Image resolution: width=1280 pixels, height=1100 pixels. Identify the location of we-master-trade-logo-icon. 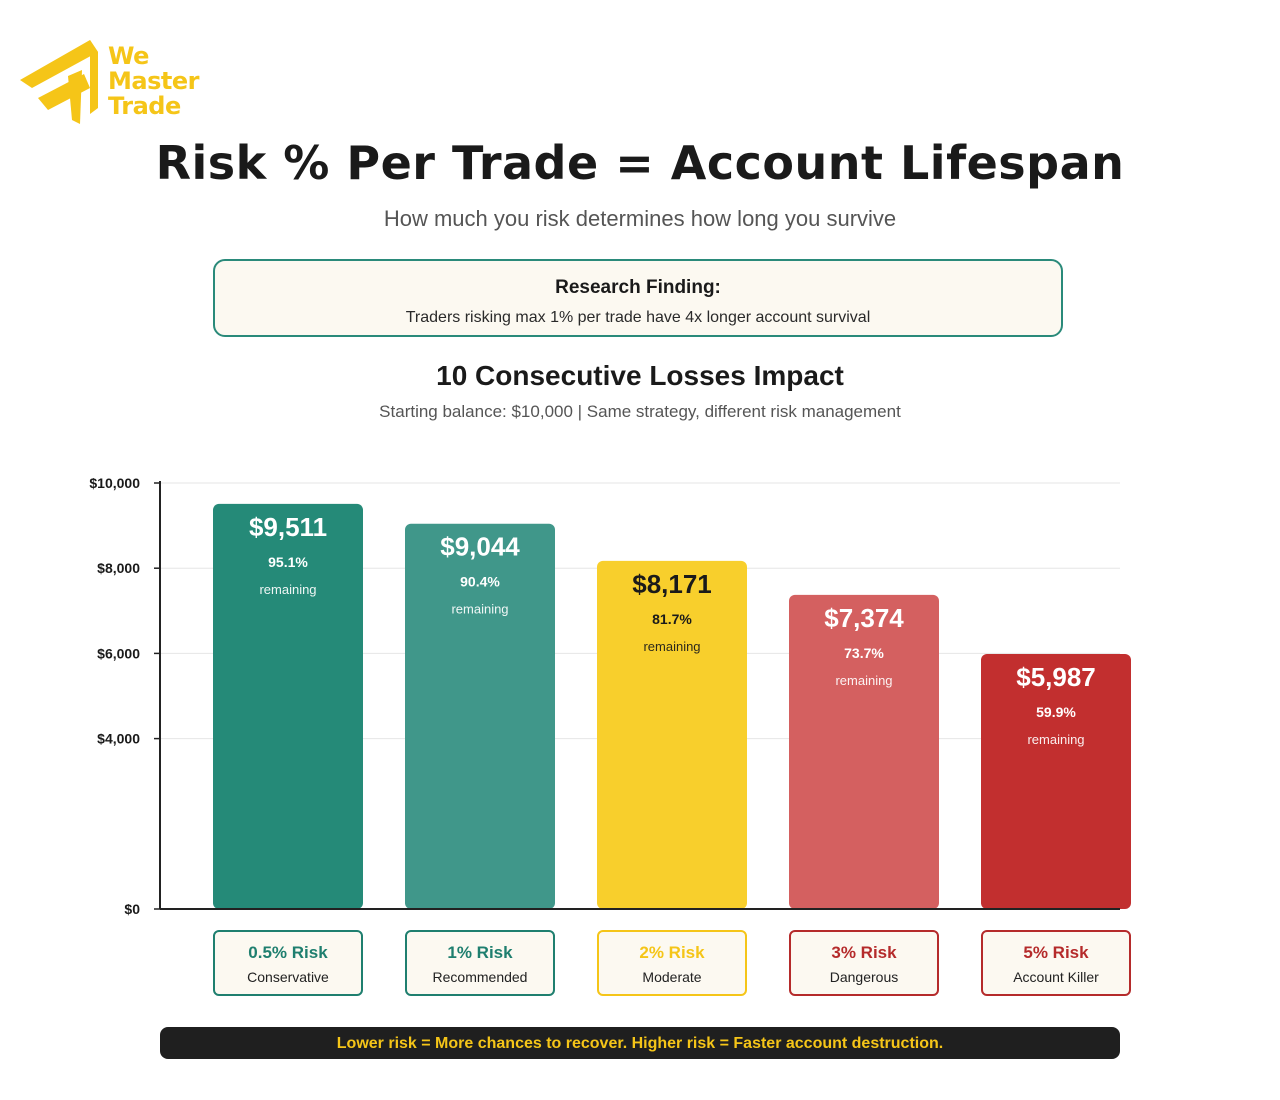
(59, 82).